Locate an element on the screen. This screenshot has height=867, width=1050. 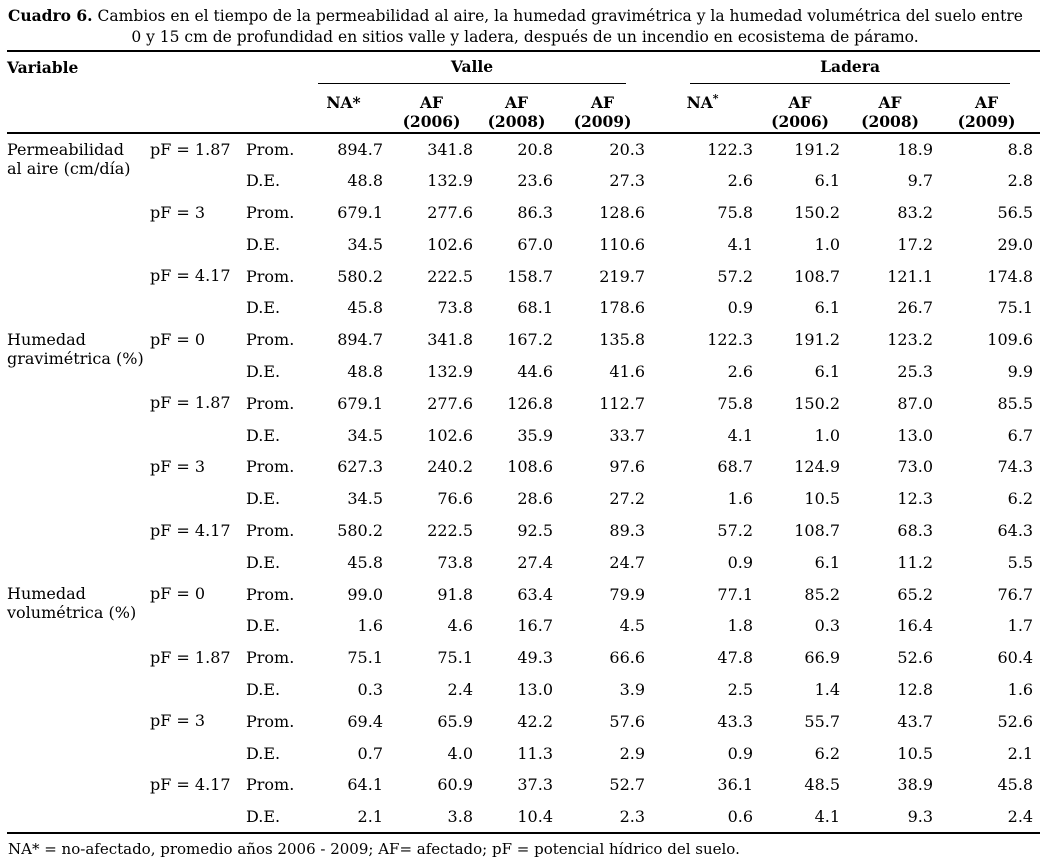
value-cell: 48.8 is located at coordinates (365, 371).